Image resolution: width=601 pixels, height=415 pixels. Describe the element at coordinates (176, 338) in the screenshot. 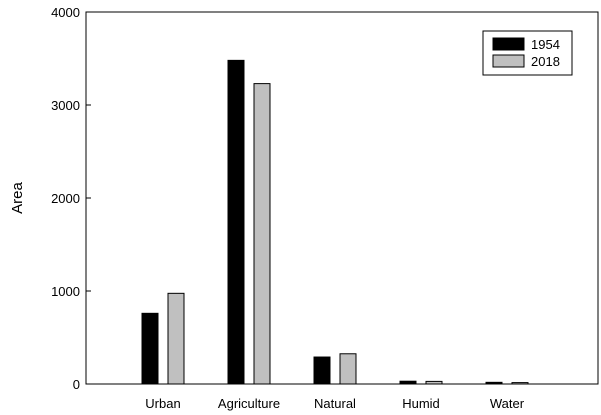

I see `bar-2018-urban` at that location.